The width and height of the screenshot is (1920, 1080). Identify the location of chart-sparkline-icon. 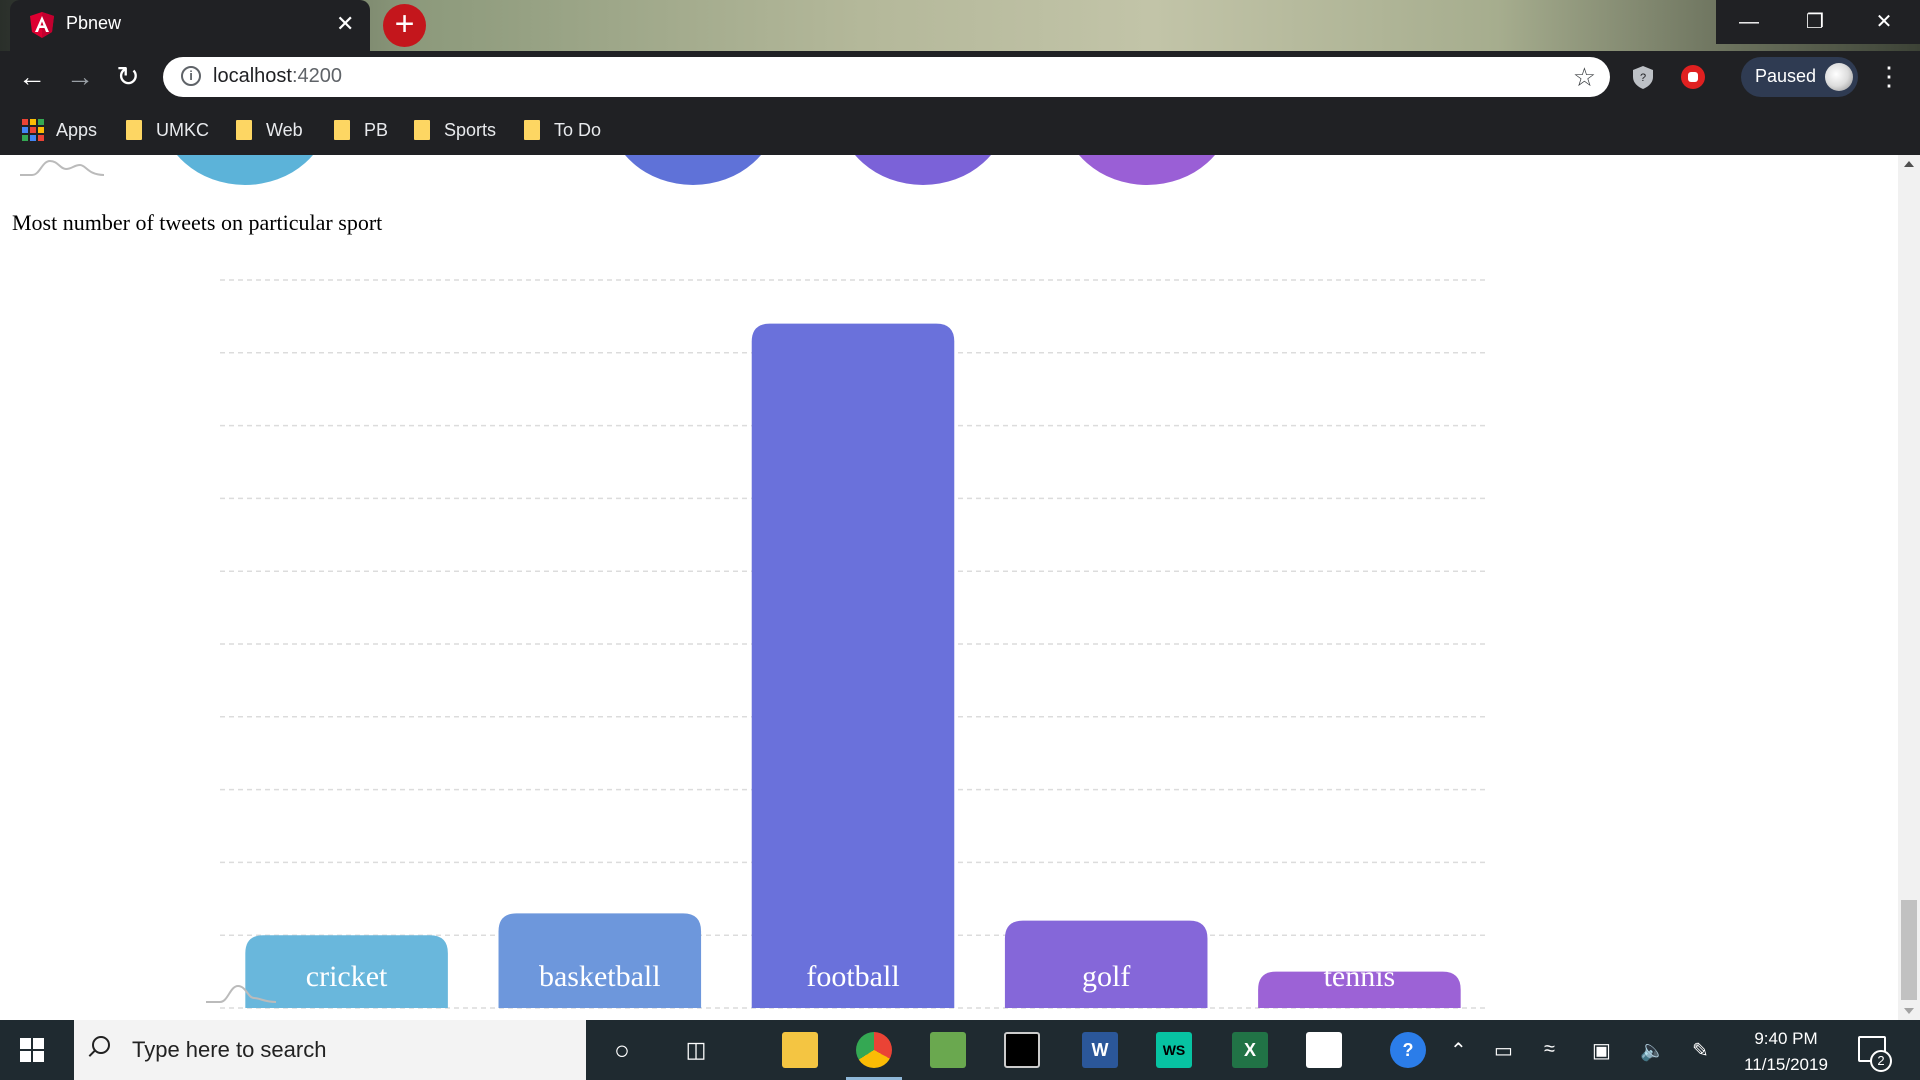
(241, 993).